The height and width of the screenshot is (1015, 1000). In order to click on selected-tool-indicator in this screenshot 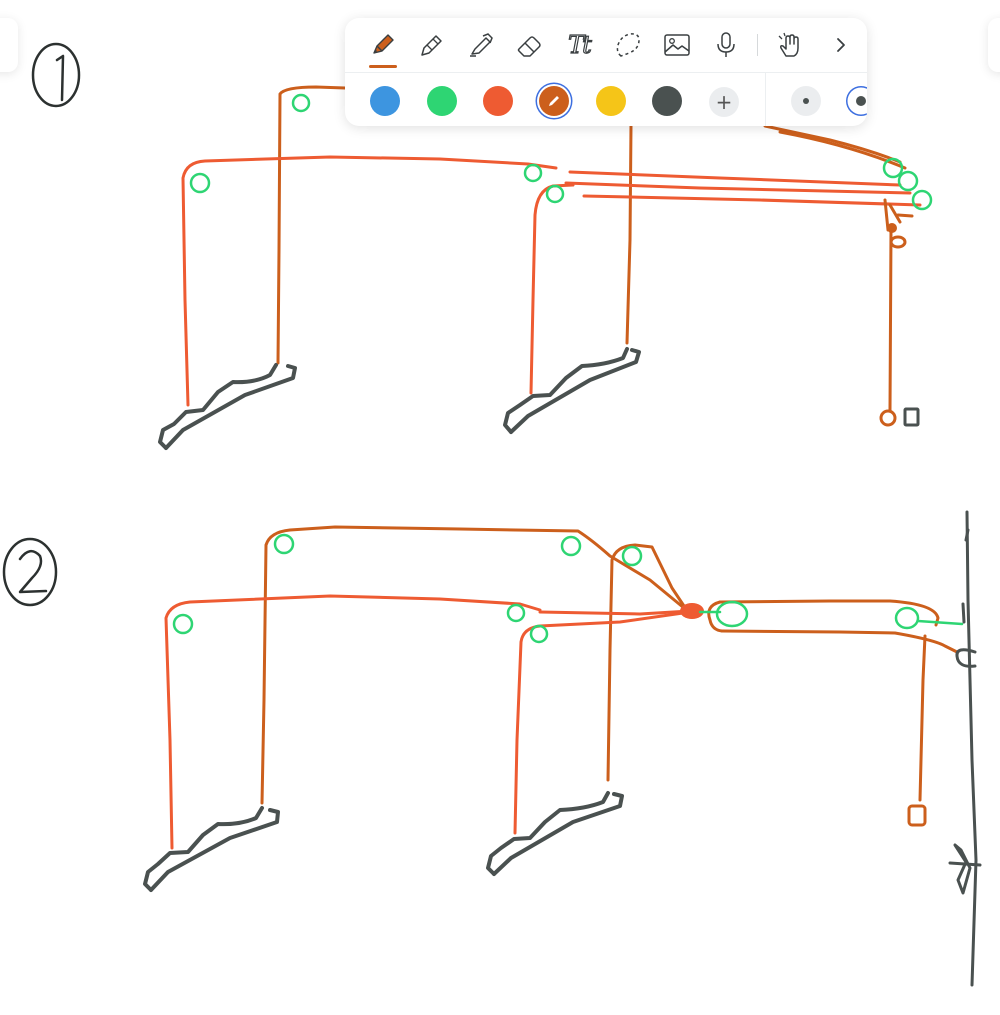, I will do `click(383, 66)`.